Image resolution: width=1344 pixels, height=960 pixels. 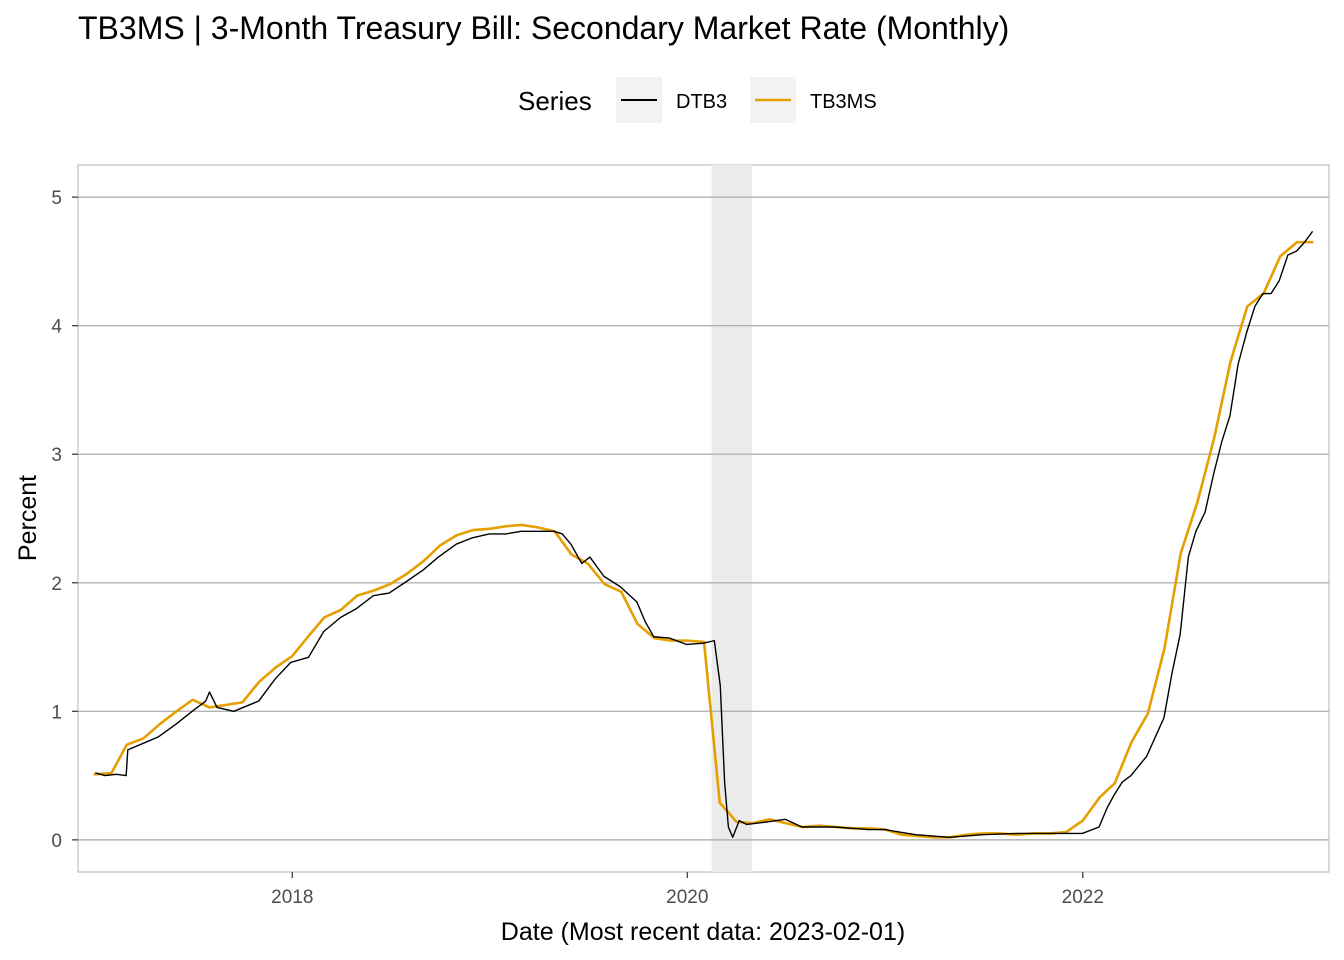 I want to click on legend: Series DTB3 TB3MS, so click(x=697, y=100).